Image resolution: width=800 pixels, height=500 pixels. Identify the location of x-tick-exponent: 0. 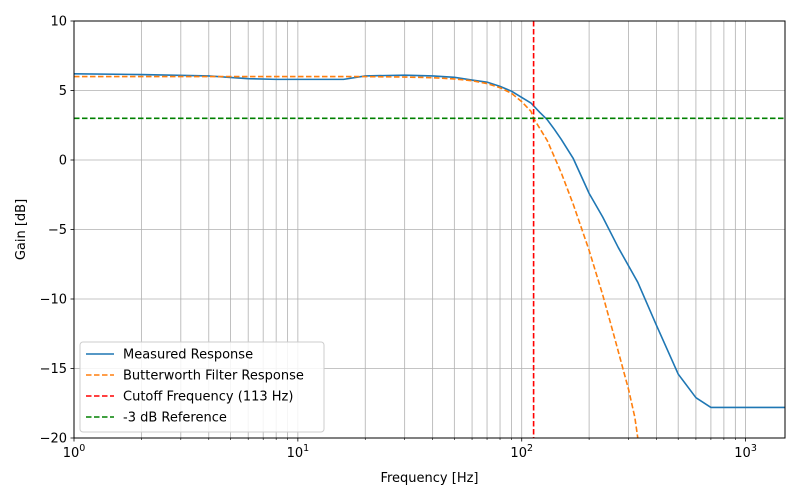
(82, 448).